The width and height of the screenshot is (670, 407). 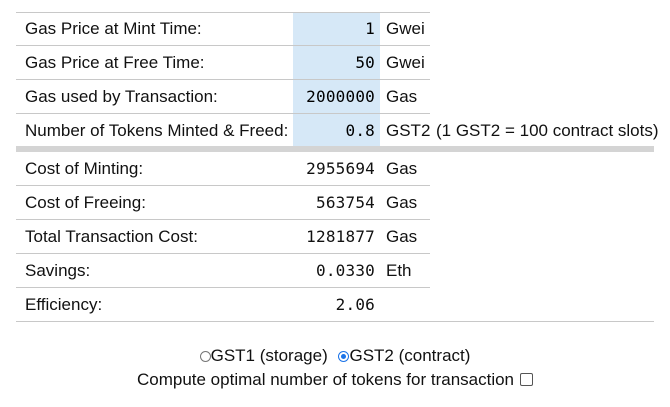 What do you see at coordinates (269, 355) in the screenshot?
I see `gst1-radio-label: GST1 (storage)` at bounding box center [269, 355].